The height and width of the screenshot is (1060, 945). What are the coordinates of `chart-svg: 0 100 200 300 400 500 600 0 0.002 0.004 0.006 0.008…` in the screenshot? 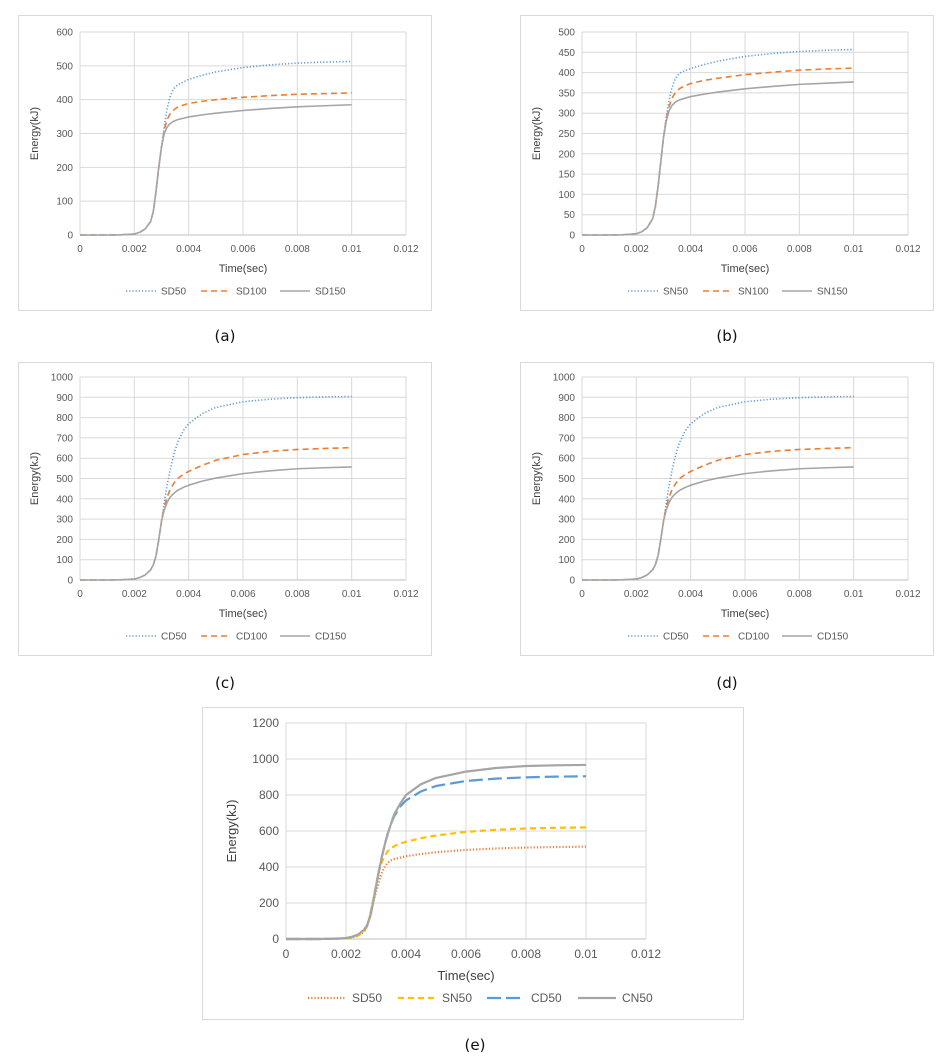 It's located at (225, 163).